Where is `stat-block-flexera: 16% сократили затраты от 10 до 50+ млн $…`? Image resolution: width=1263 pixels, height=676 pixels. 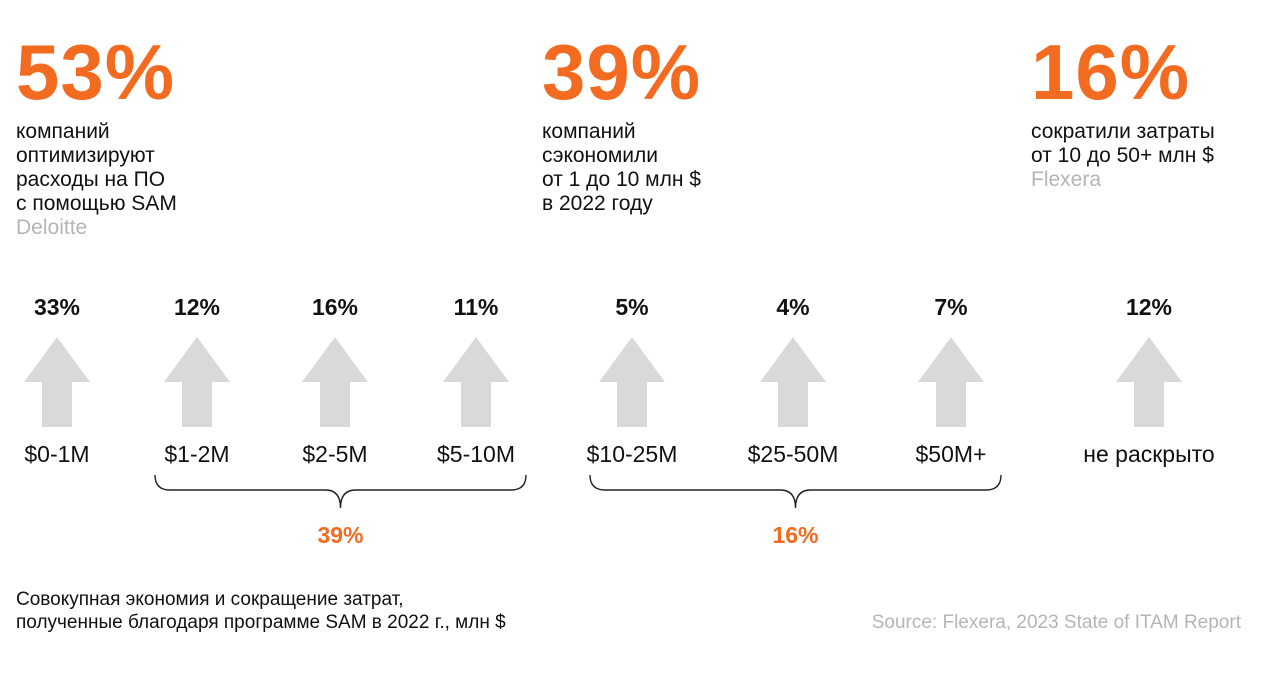 stat-block-flexera: 16% сократили затраты от 10 до 50+ млн $… is located at coordinates (1123, 111).